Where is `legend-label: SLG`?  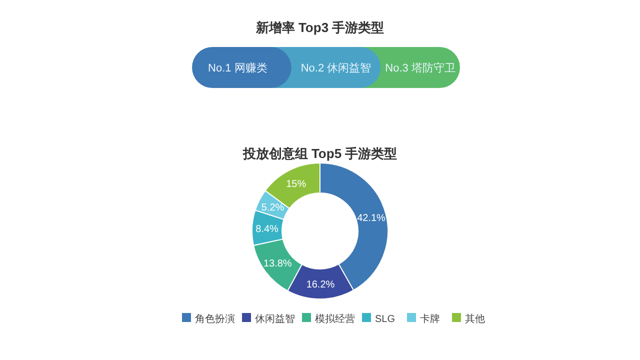 legend-label: SLG is located at coordinates (385, 319).